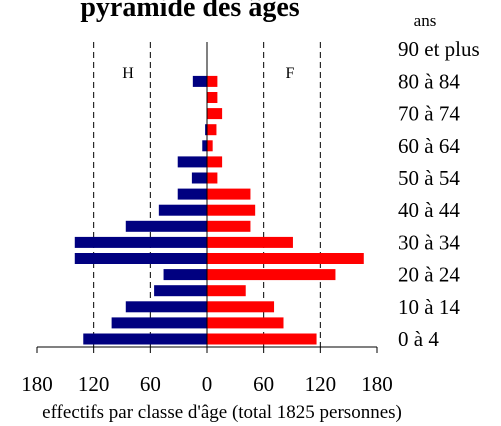 This screenshot has height=426, width=501. Describe the element at coordinates (429, 242) in the screenshot. I see `age-label-3: 30 à 34` at that location.